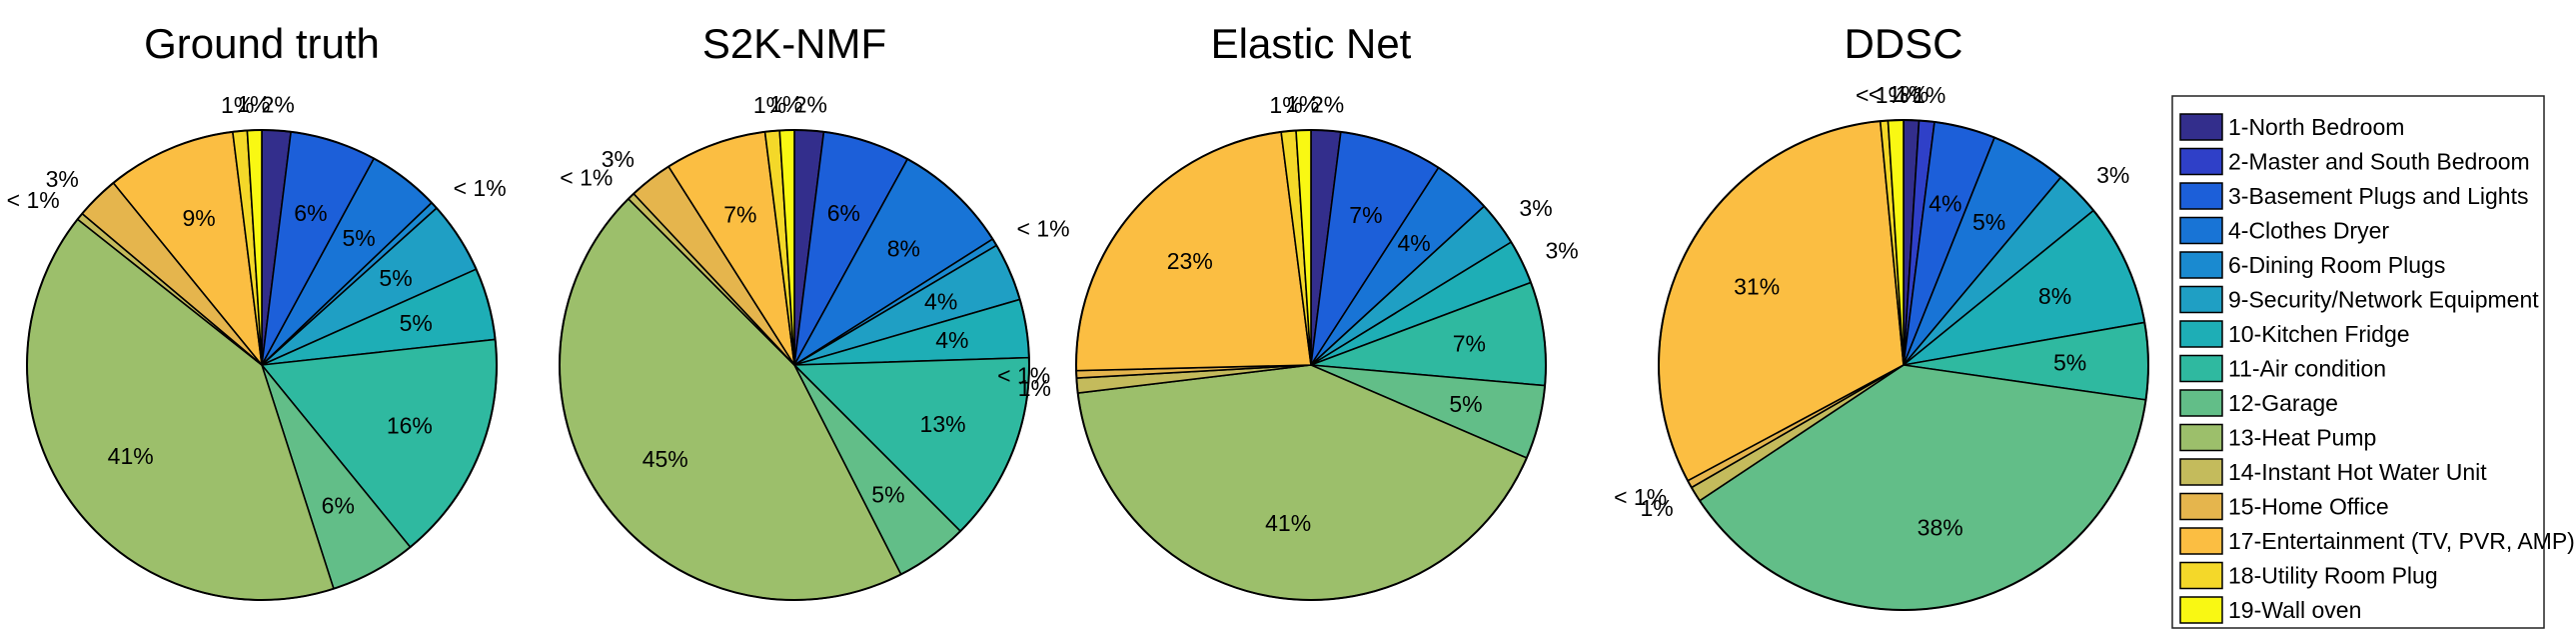 This screenshot has width=2576, height=636. I want to click on pie-title: S2K-NMF, so click(794, 43).